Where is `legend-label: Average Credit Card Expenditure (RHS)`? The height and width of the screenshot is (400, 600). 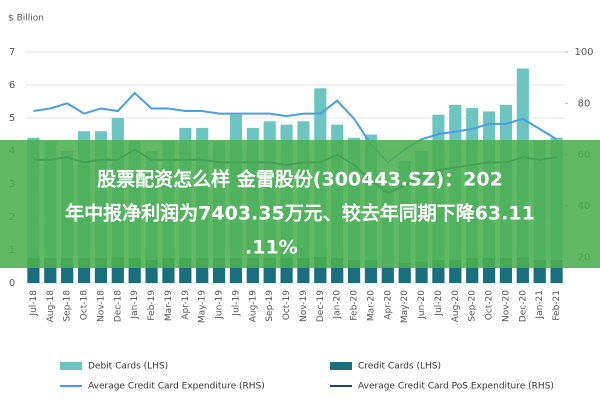 legend-label: Average Credit Card Expenditure (RHS) is located at coordinates (176, 387).